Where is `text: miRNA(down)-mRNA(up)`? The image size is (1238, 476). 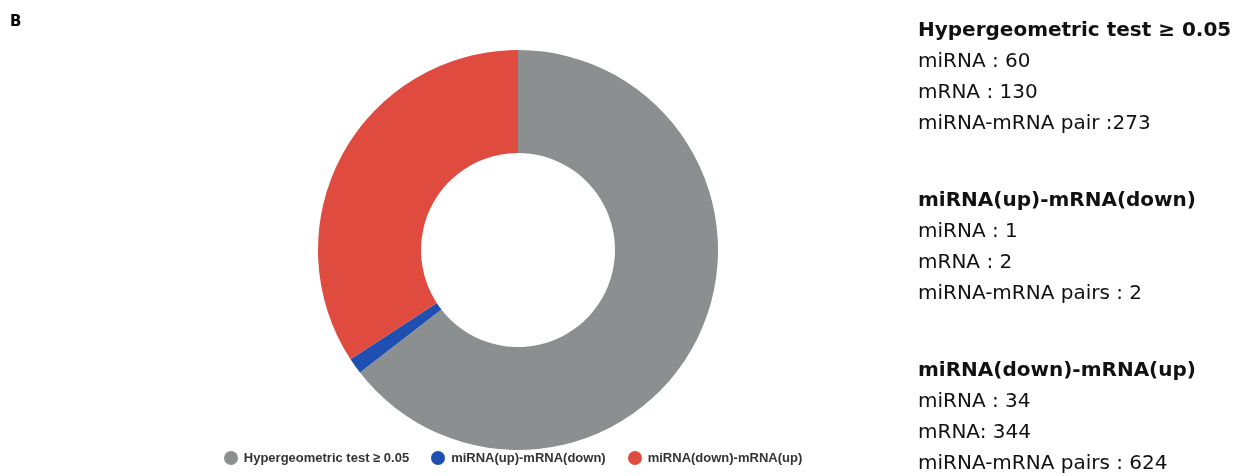
text: miRNA(down)-mRNA(up) is located at coordinates (1057, 369).